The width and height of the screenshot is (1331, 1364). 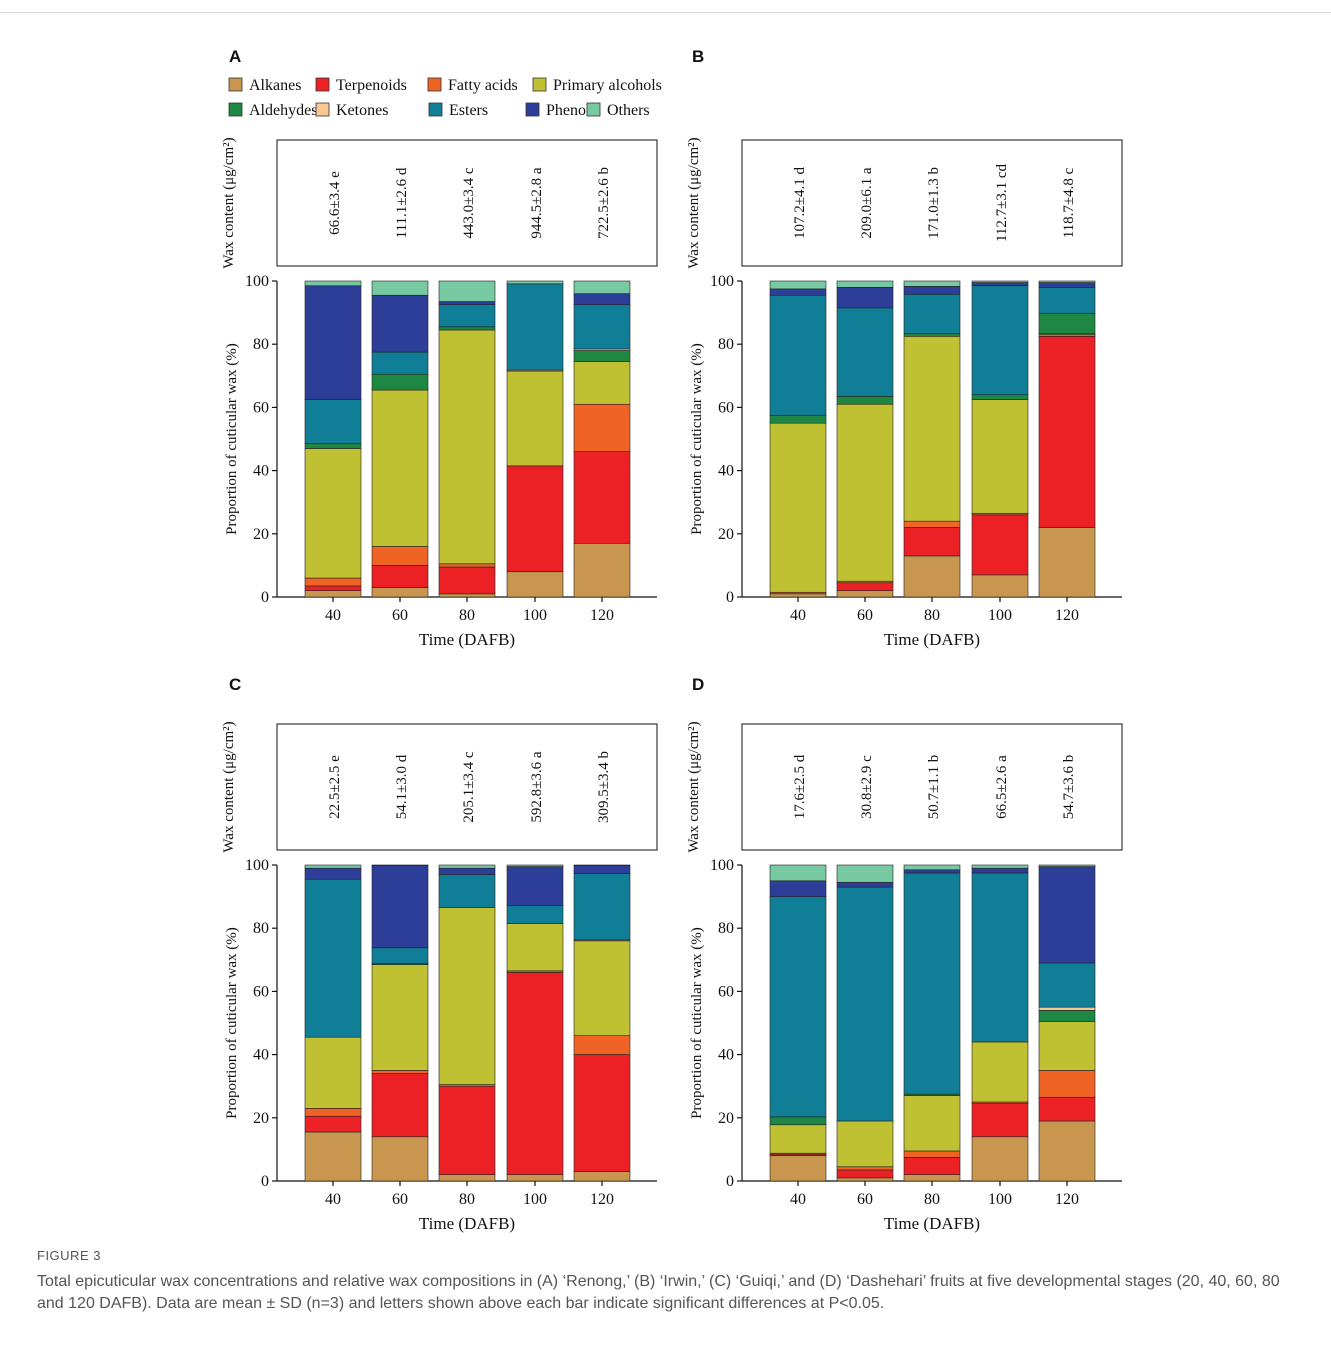 I want to click on bar-segment-d-40-aldehydes, so click(x=798, y=1121).